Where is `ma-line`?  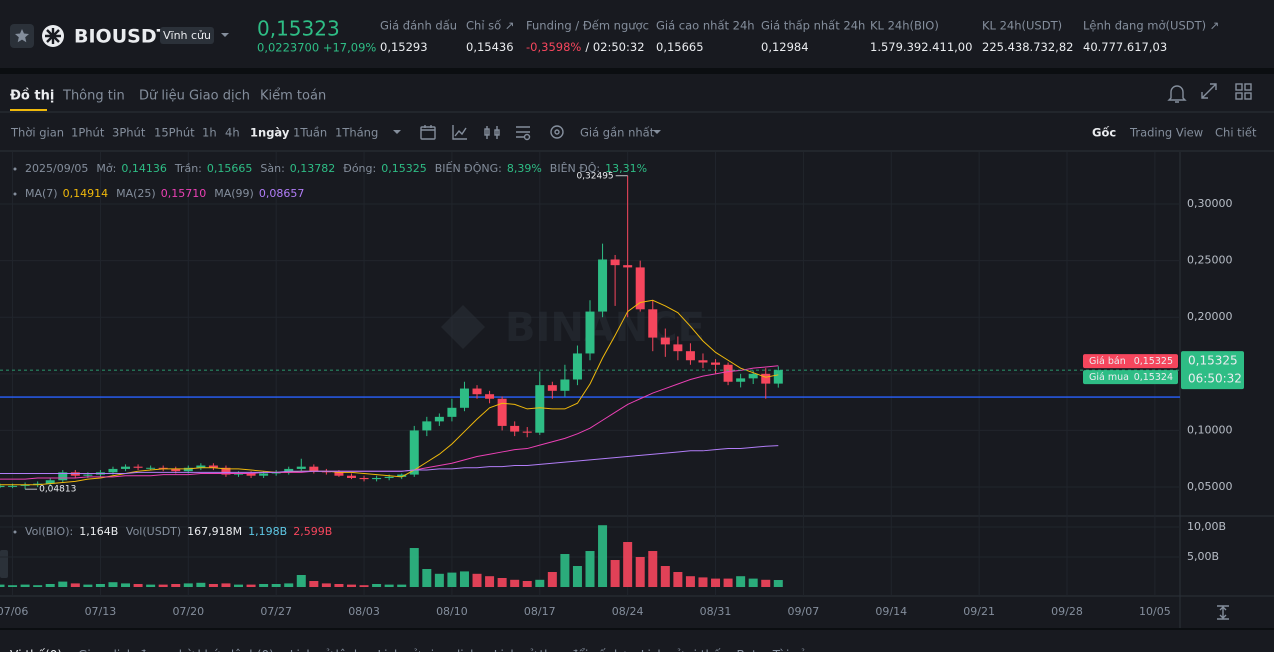 ma-line is located at coordinates (389, 459).